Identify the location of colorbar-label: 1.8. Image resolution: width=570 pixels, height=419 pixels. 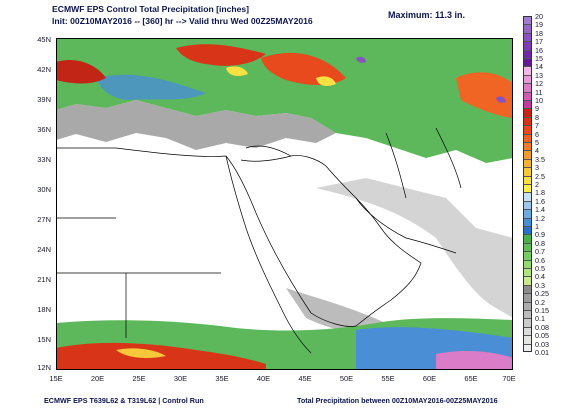
(540, 193).